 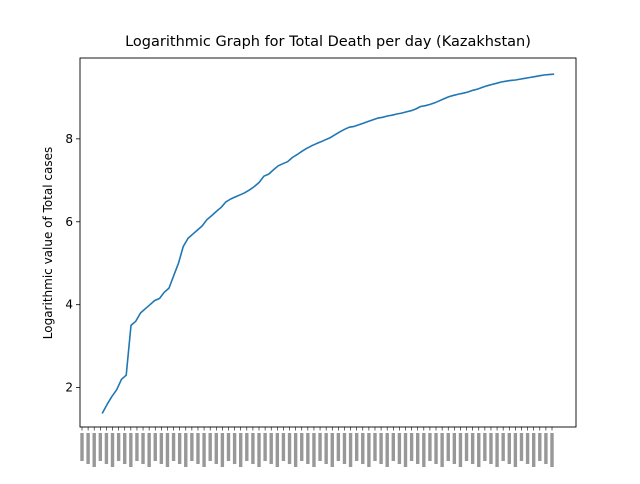 I want to click on y-tick-label: 6, so click(x=69, y=222).